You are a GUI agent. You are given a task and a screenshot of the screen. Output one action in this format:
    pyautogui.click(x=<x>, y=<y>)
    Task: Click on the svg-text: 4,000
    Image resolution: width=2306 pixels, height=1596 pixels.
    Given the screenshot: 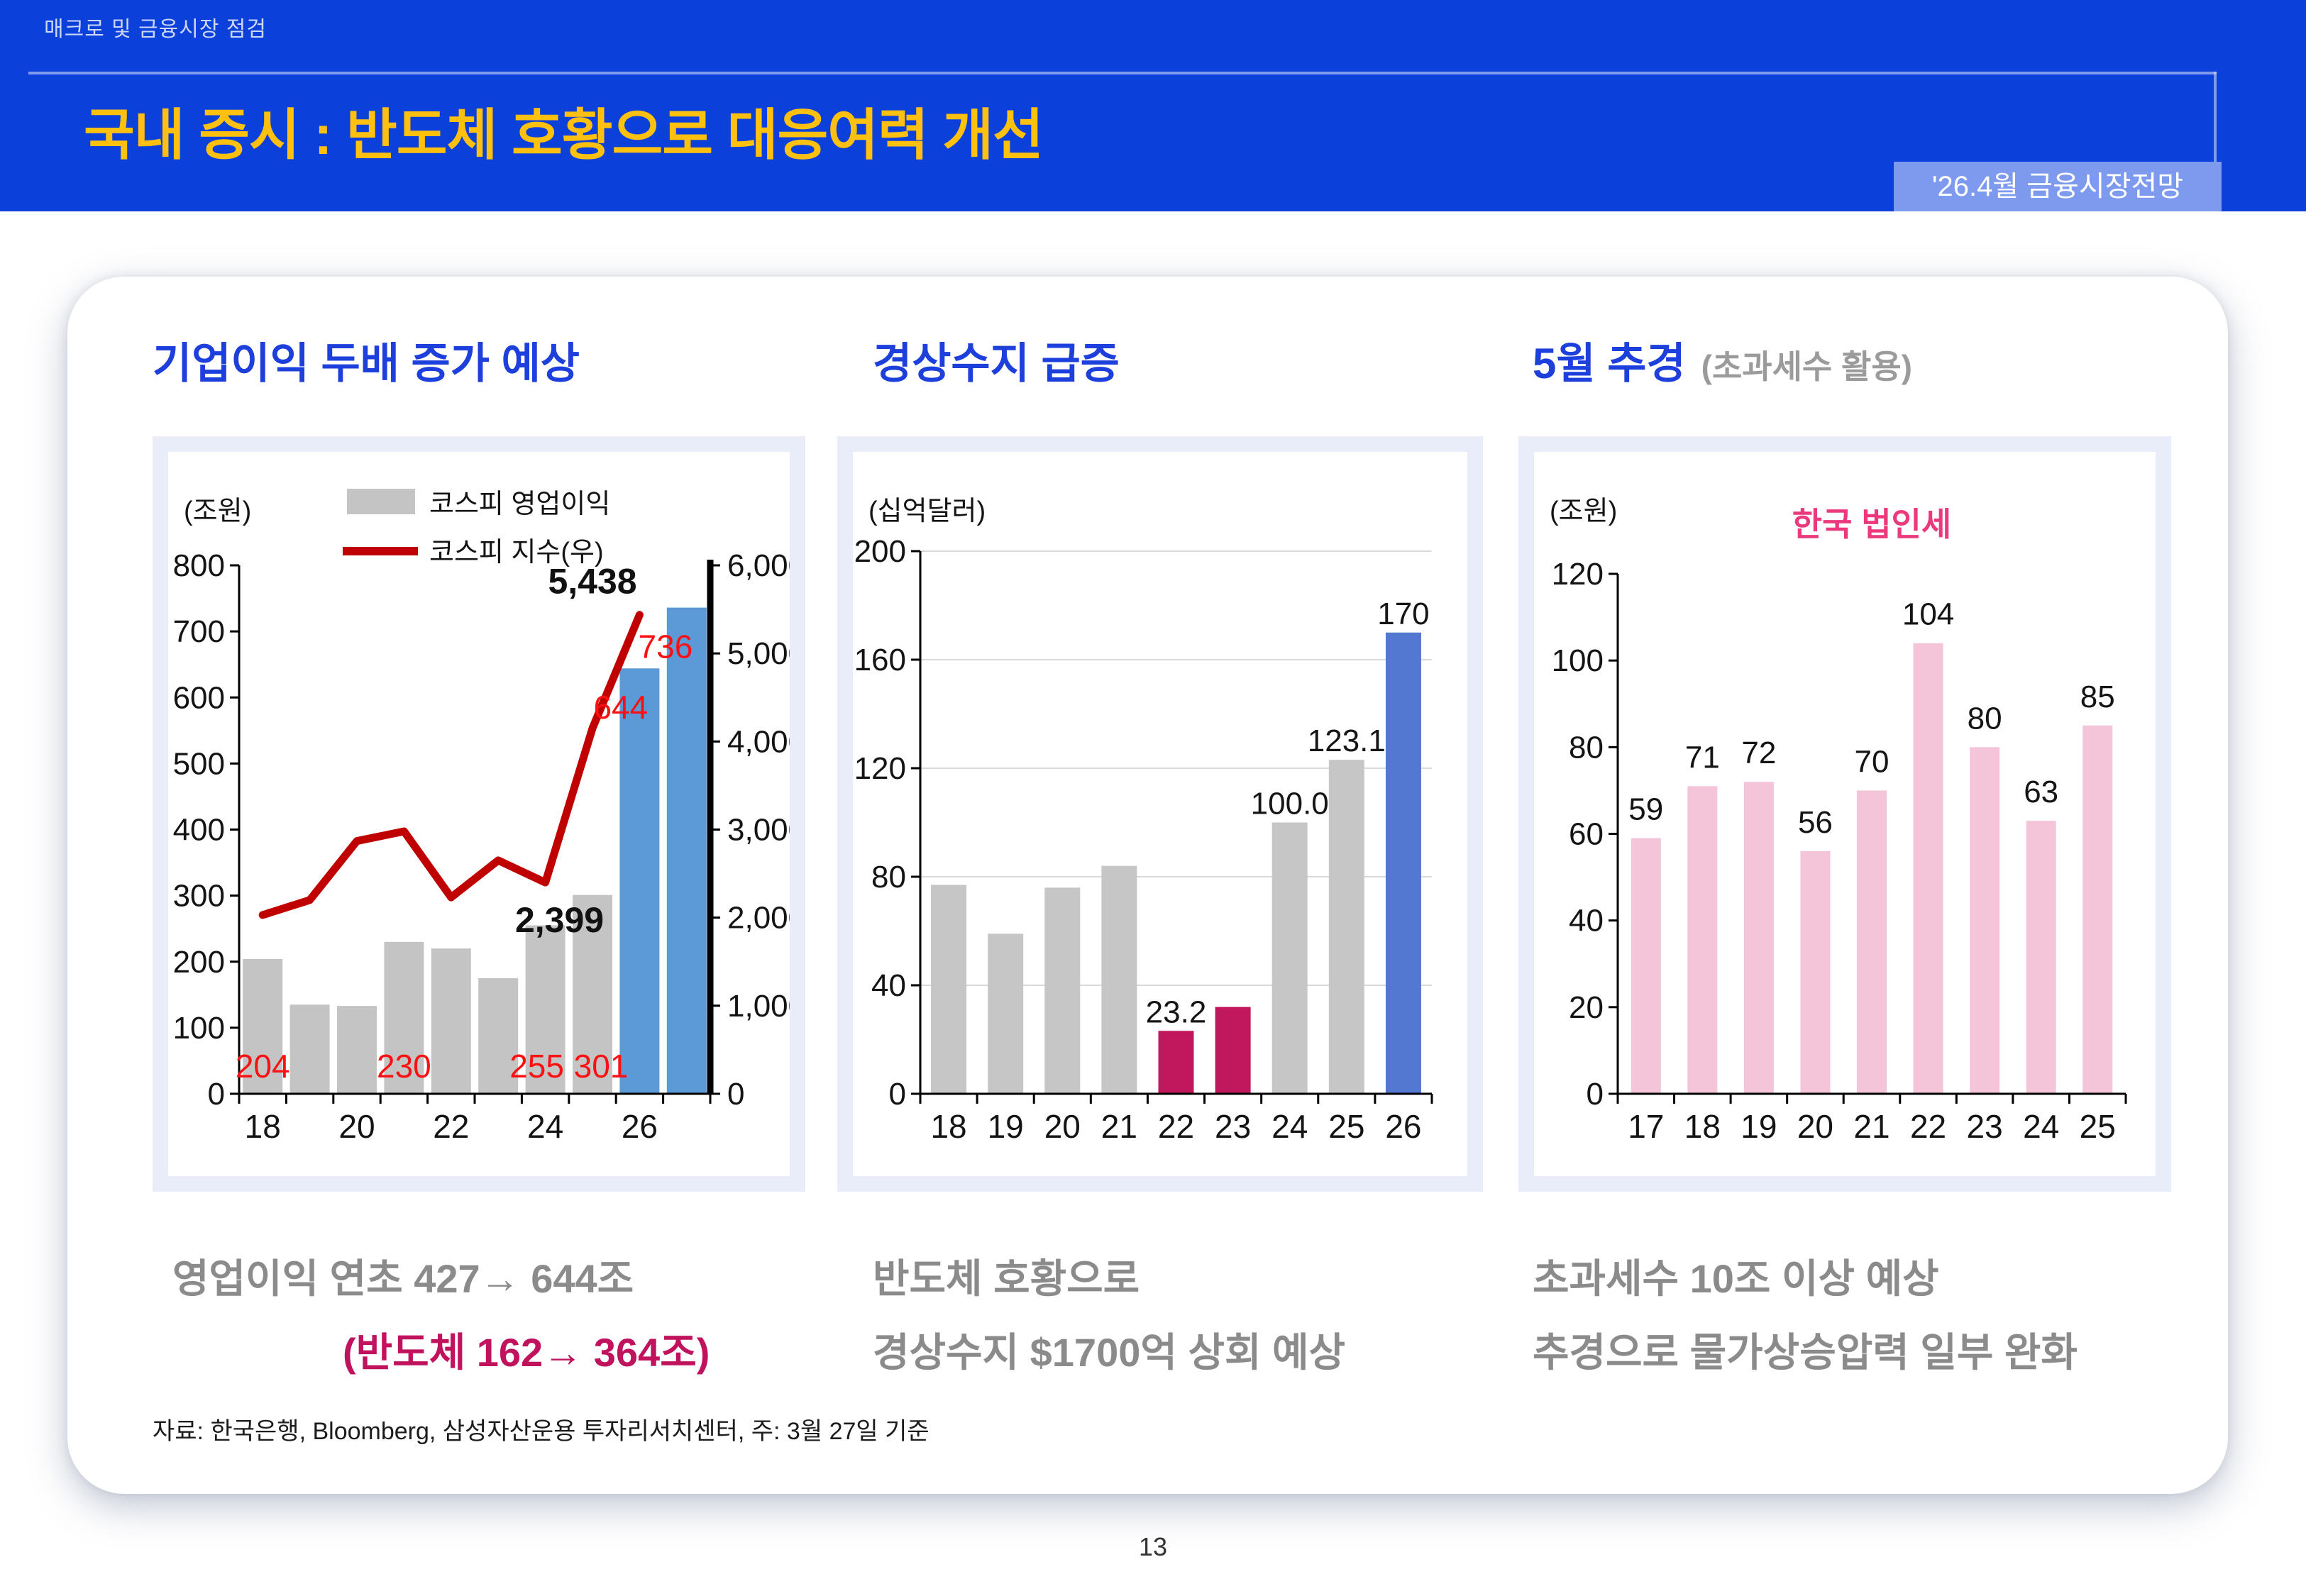 What is the action you would take?
    pyautogui.click(x=758, y=741)
    